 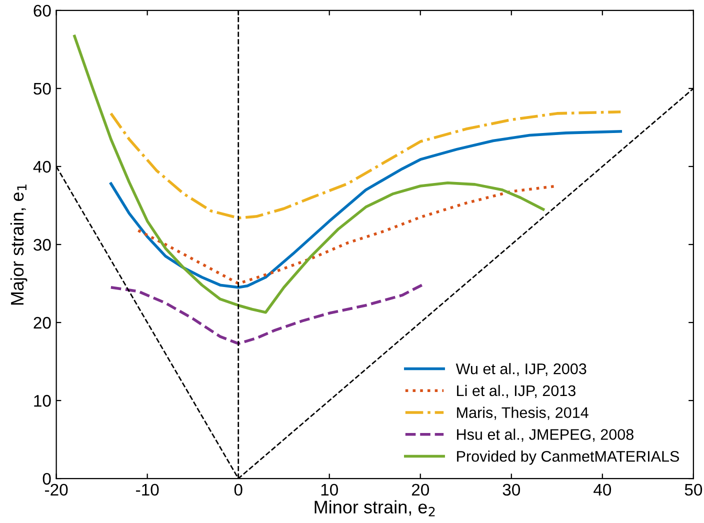 I want to click on x-axis-title: Minor strain, e$_{2}$, so click(x=374, y=508).